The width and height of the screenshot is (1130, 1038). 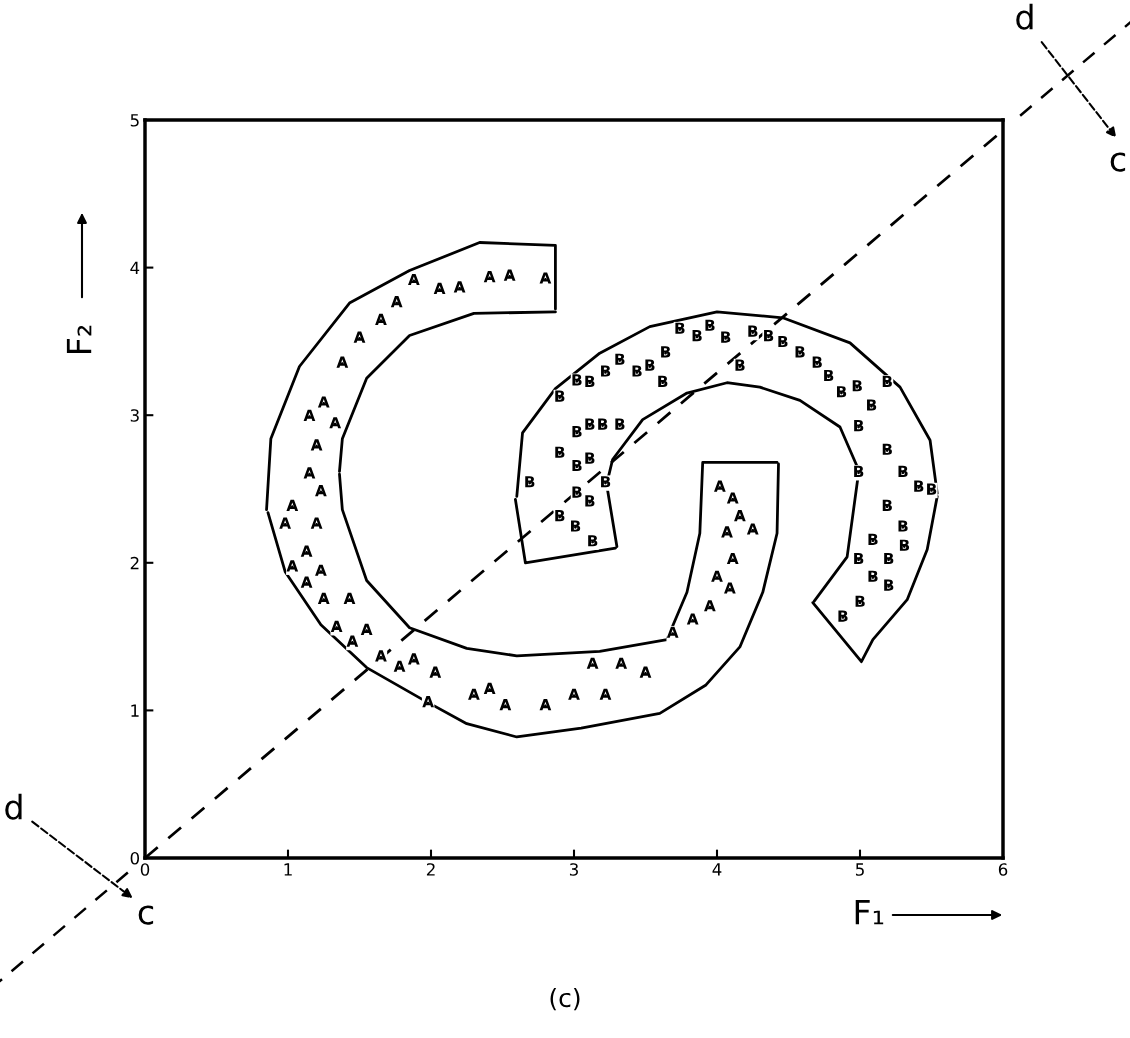 What do you see at coordinates (79, 339) in the screenshot?
I see `y-axis-title: F₂` at bounding box center [79, 339].